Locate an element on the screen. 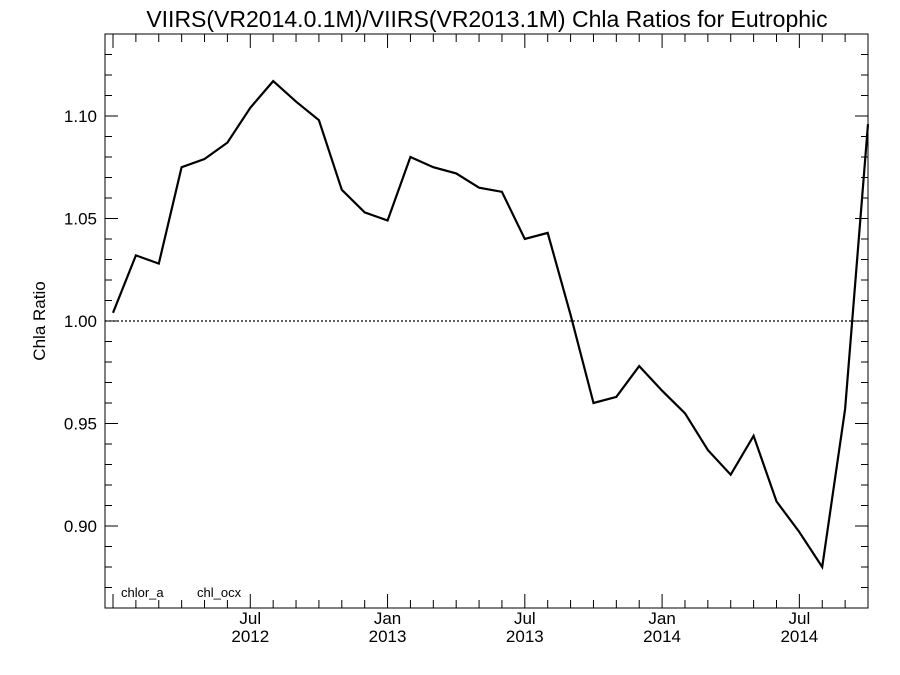 The height and width of the screenshot is (675, 900). y-axis-label: Chla Ratio is located at coordinates (39, 320).